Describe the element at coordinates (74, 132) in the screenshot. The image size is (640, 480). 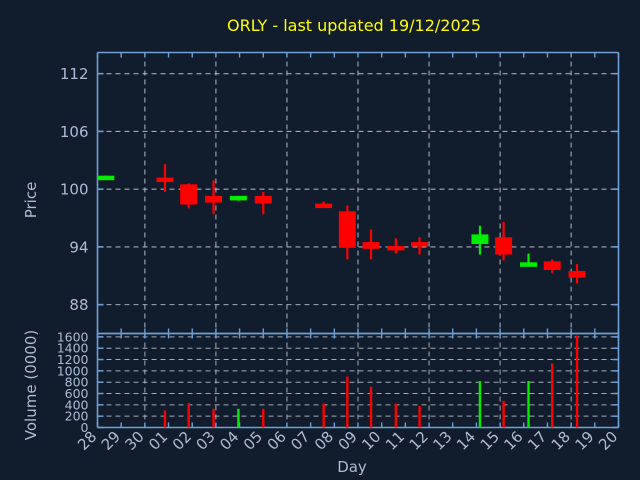
I see `price-tick-label: 106` at that location.